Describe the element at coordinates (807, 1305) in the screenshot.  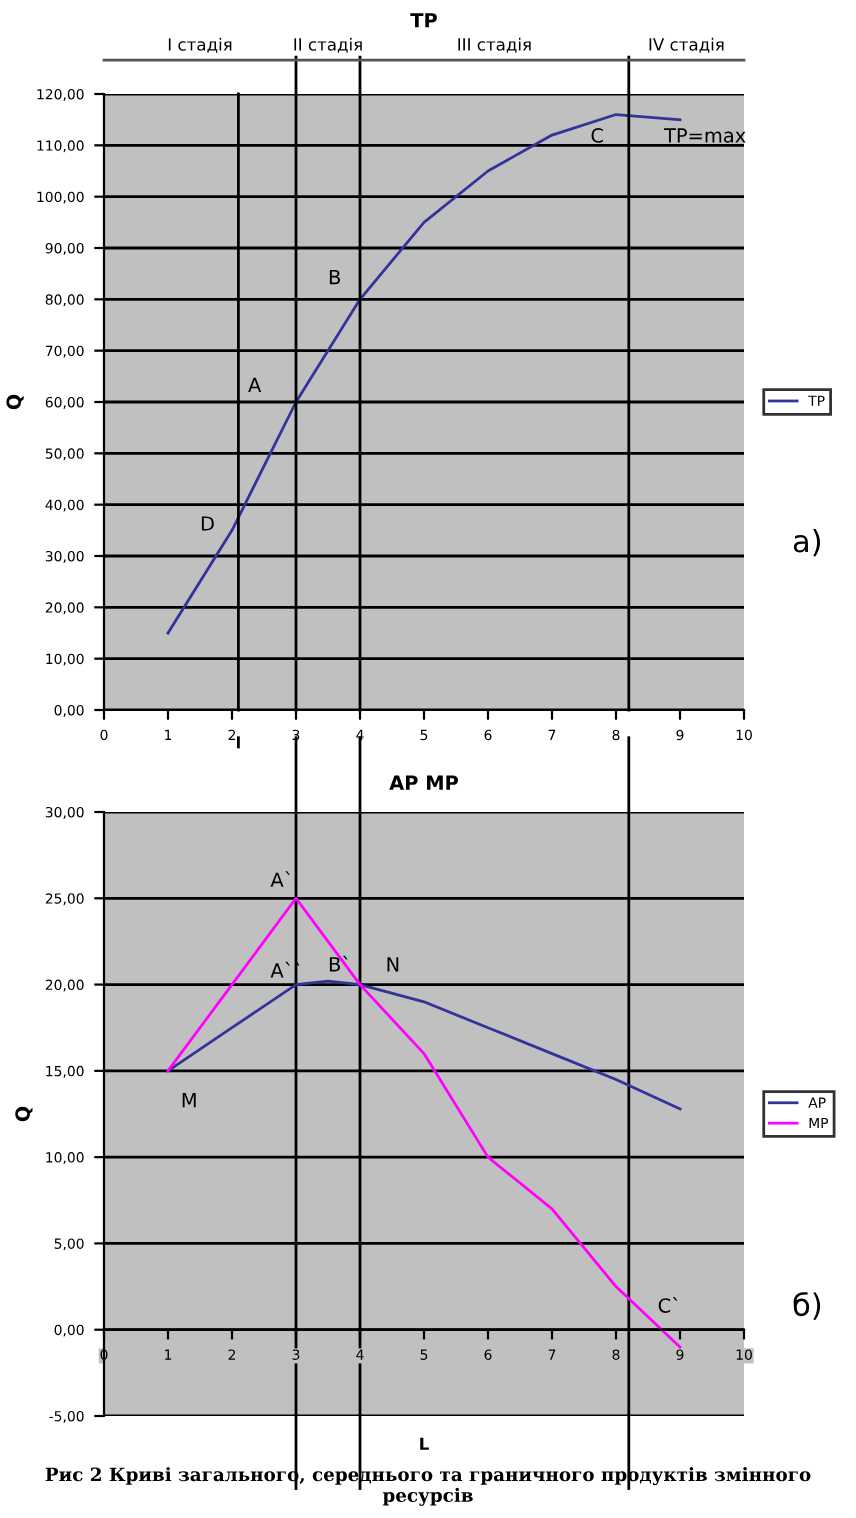
I see `text: б)` at that location.